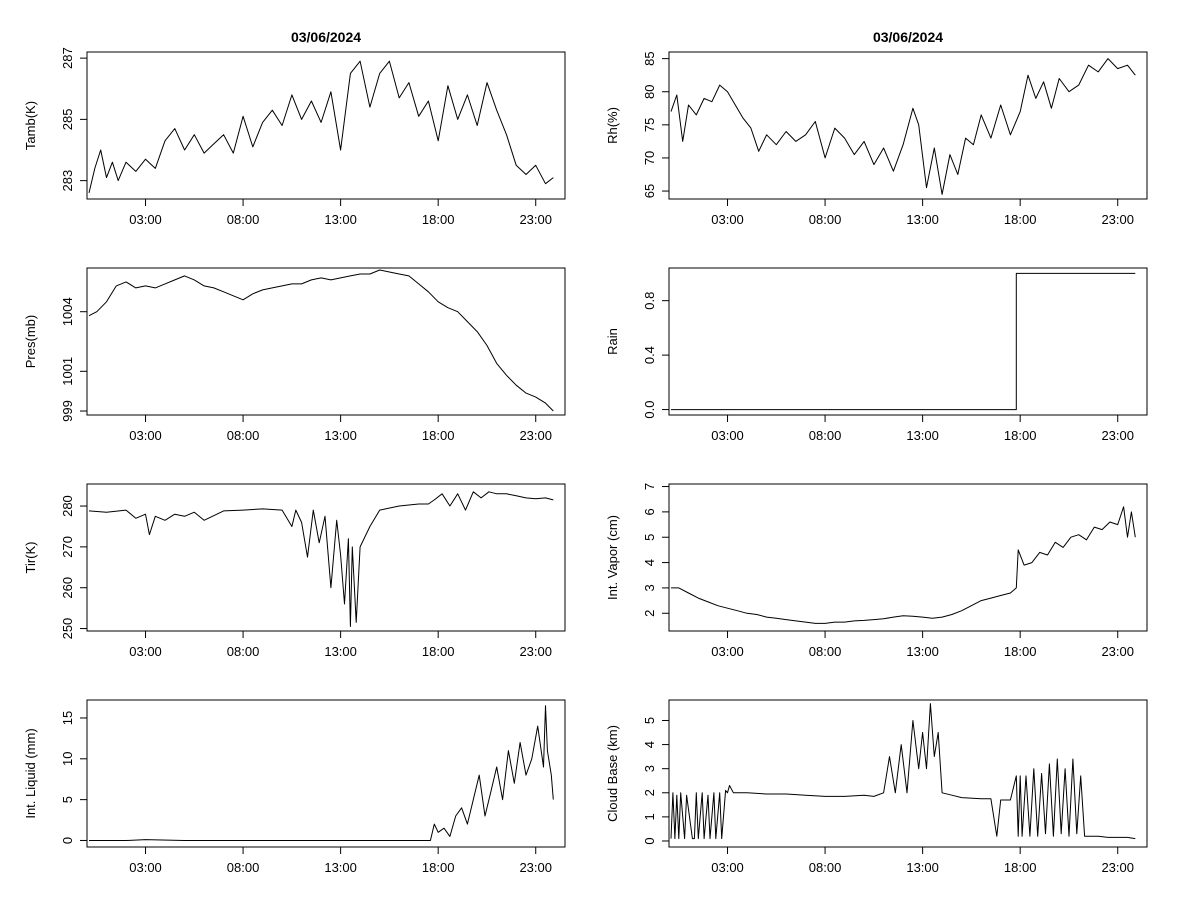 This screenshot has height=900, width=1200. I want to click on series-line-rh, so click(903, 126).